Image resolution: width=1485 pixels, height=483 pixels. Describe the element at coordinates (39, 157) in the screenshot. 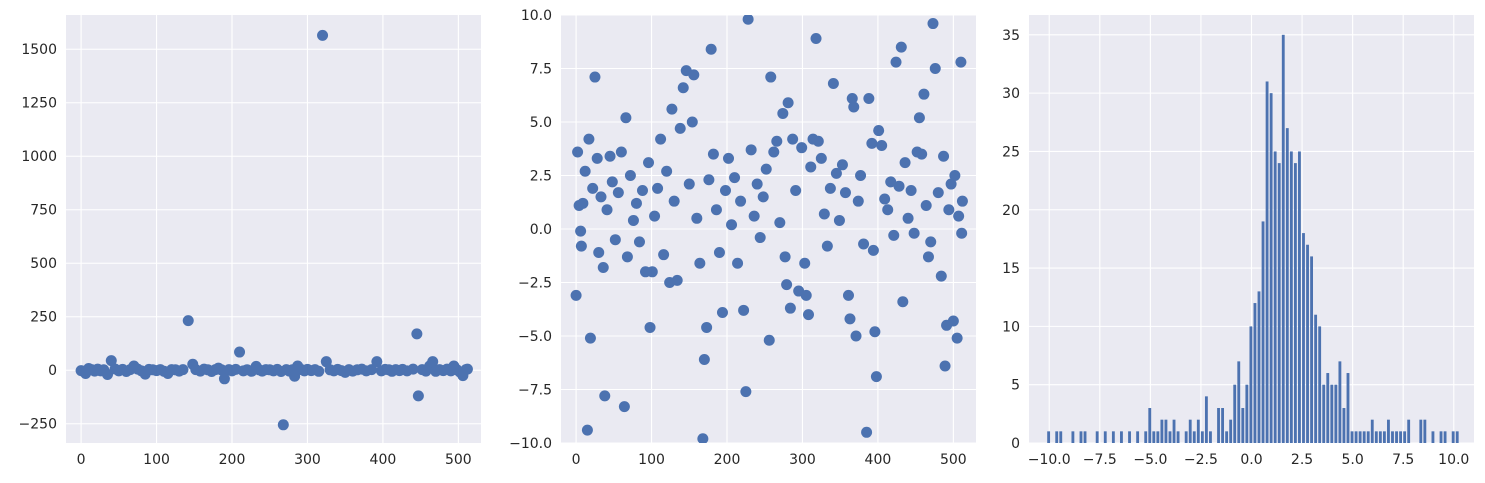

I see `y-tick-label: 1000` at that location.